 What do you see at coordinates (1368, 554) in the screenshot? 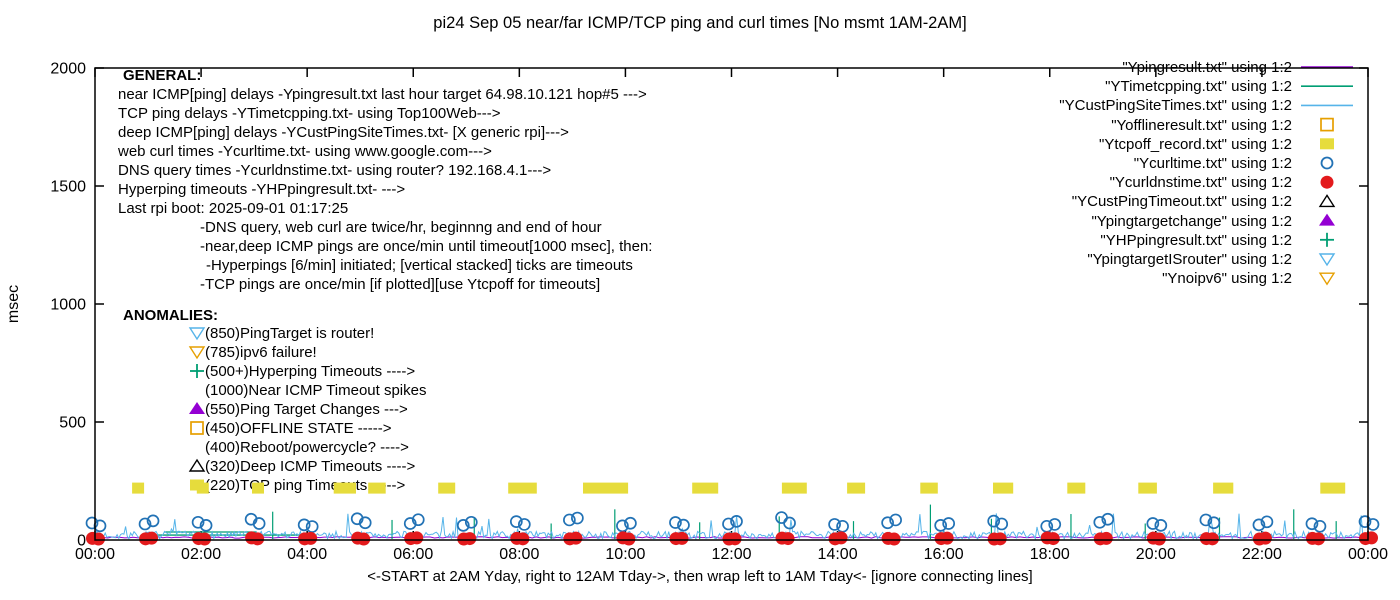
I see `x-tick-label: 00:00` at bounding box center [1368, 554].